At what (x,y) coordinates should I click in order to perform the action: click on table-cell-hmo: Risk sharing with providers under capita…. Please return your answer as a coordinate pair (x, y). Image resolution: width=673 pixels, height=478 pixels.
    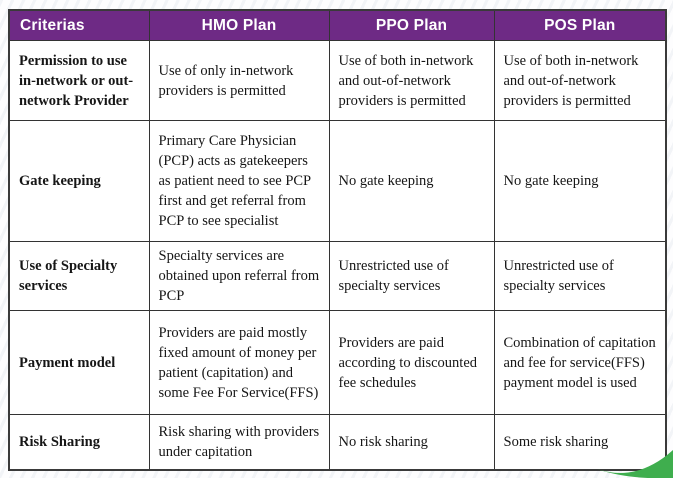
    Looking at the image, I should click on (239, 442).